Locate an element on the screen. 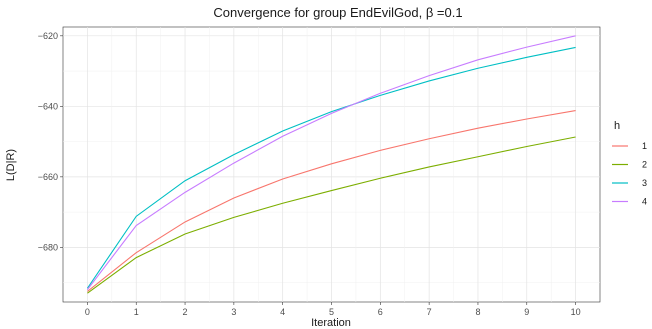  y-tick-label: −660 is located at coordinates (48, 177).